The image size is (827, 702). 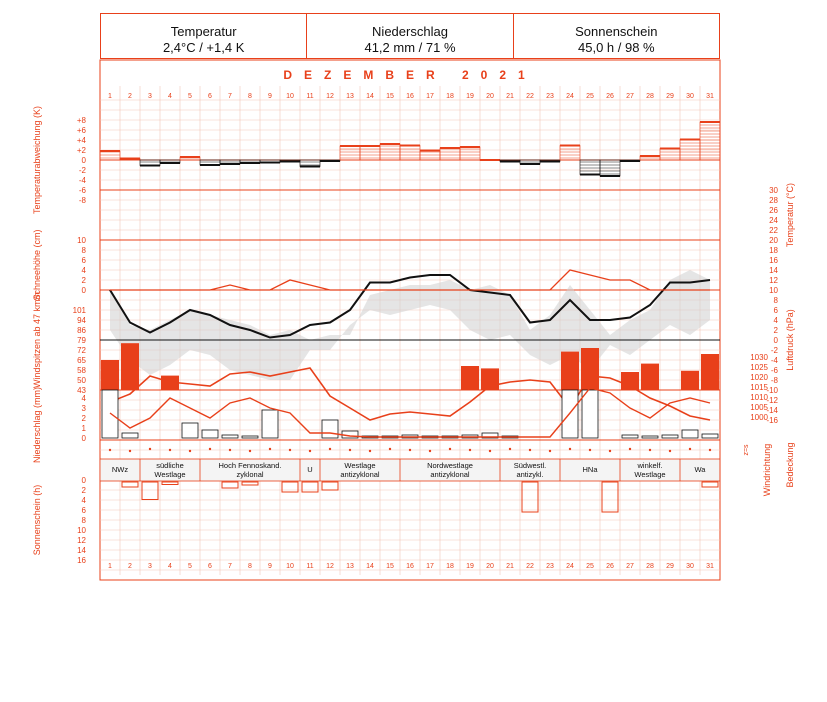 I want to click on day-label-top: 2, so click(x=130, y=96).